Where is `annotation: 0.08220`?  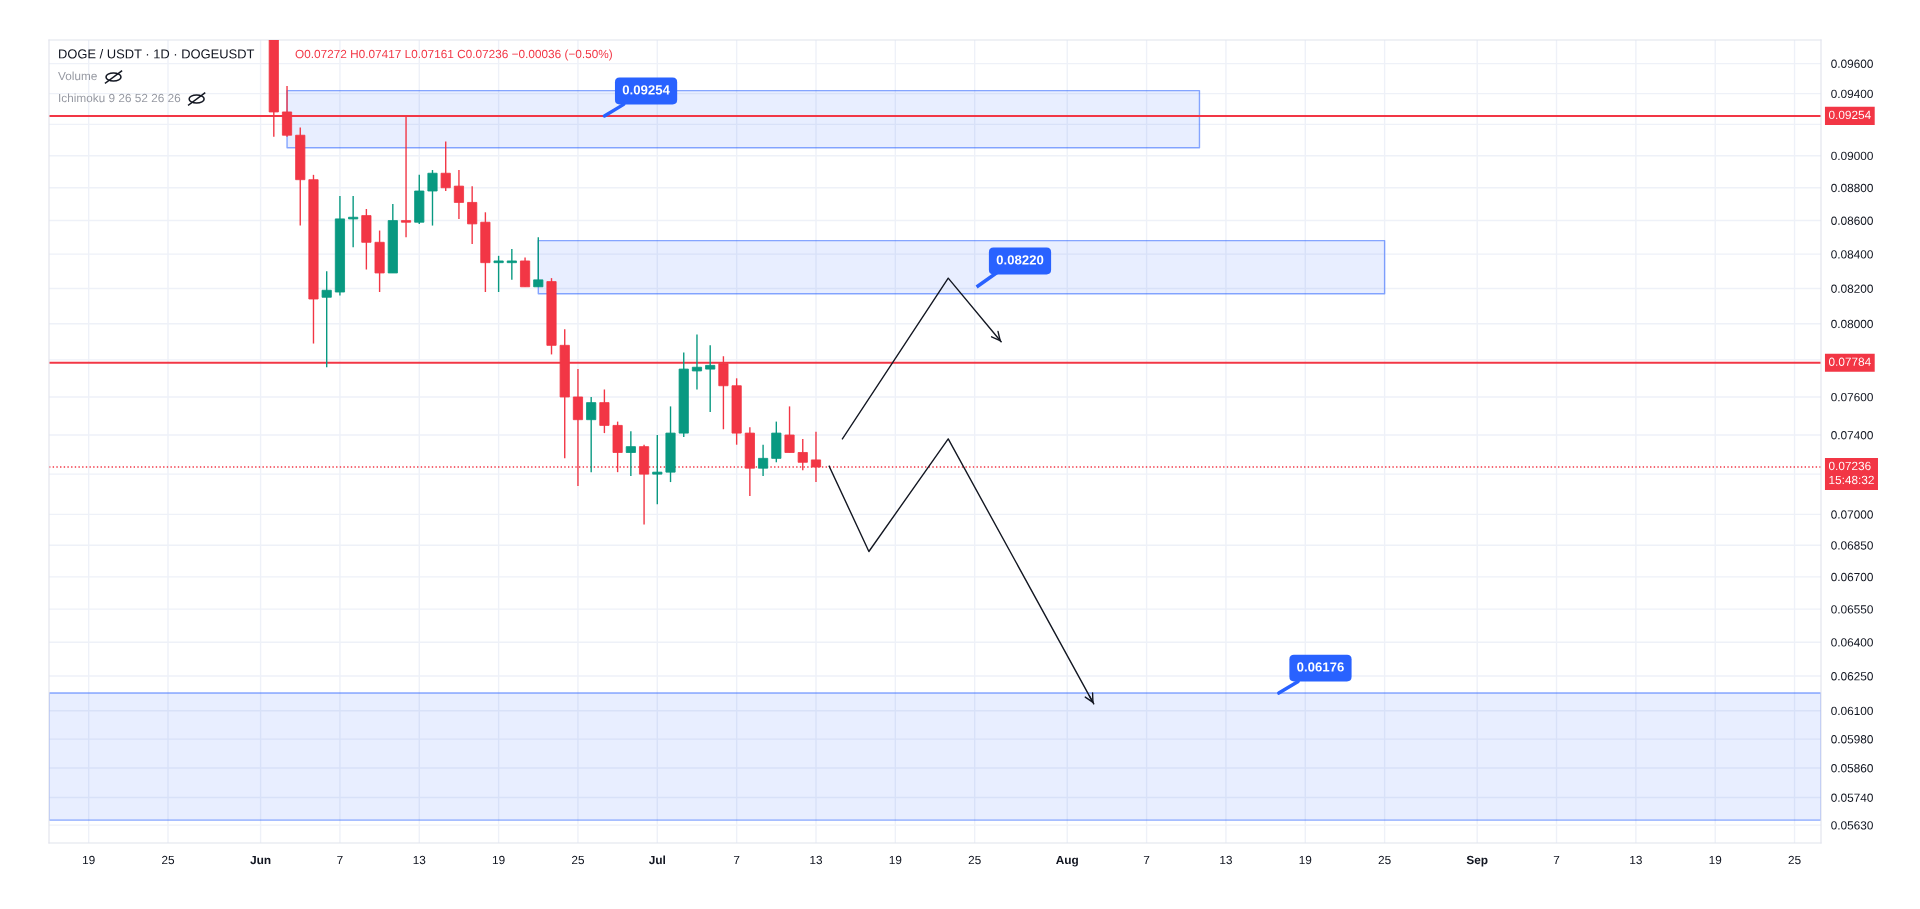 annotation: 0.08220 is located at coordinates (1020, 260).